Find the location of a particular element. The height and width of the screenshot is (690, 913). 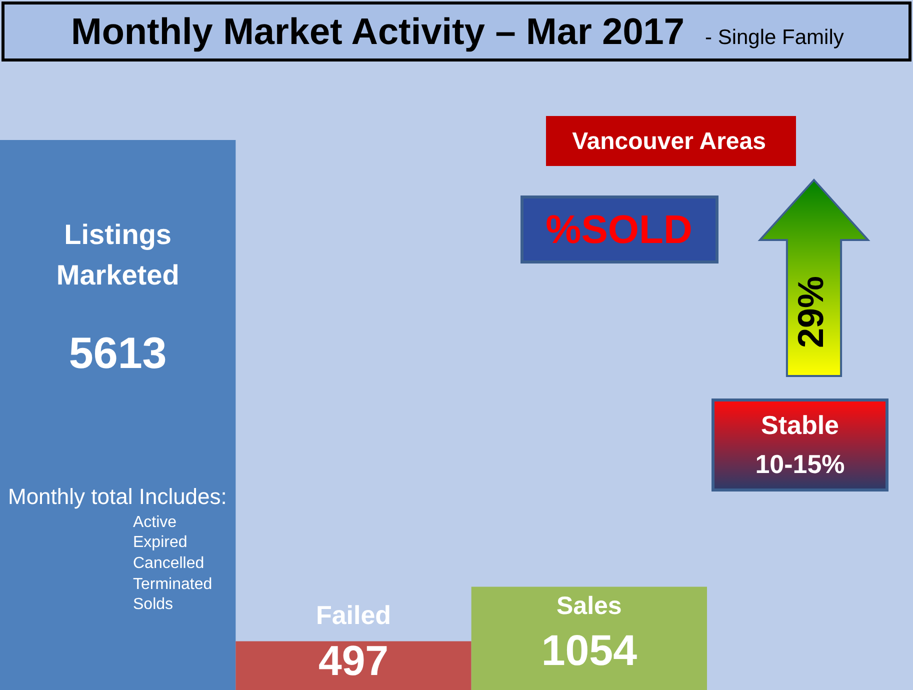

annotation: Terminated is located at coordinates (172, 584).